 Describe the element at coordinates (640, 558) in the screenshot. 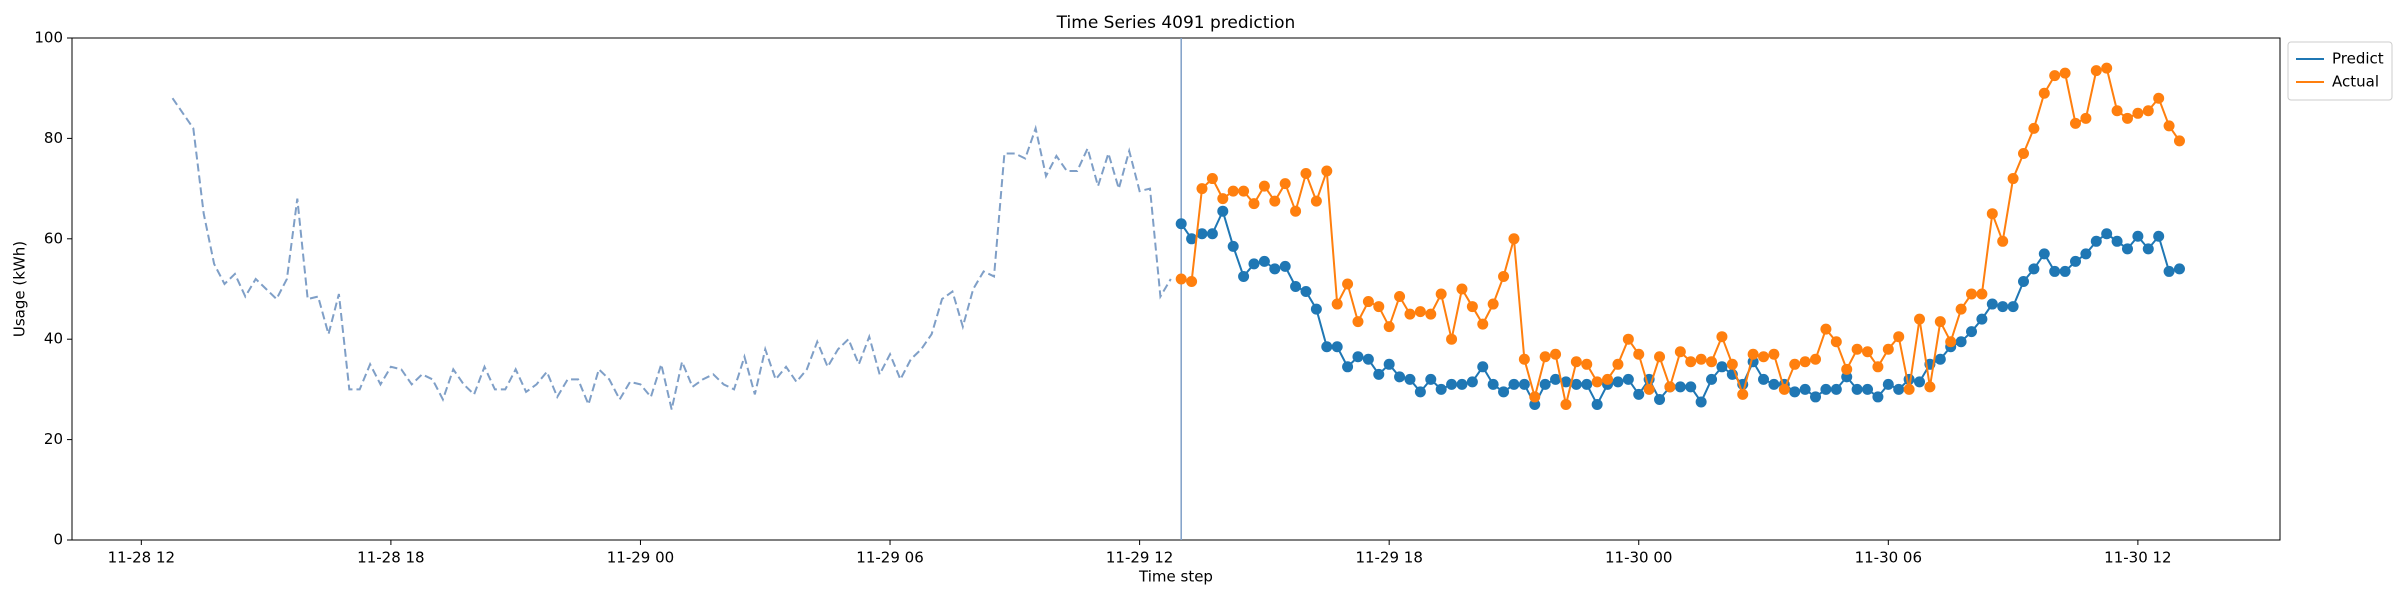

I see `x-tick-label: 11-29 00` at that location.